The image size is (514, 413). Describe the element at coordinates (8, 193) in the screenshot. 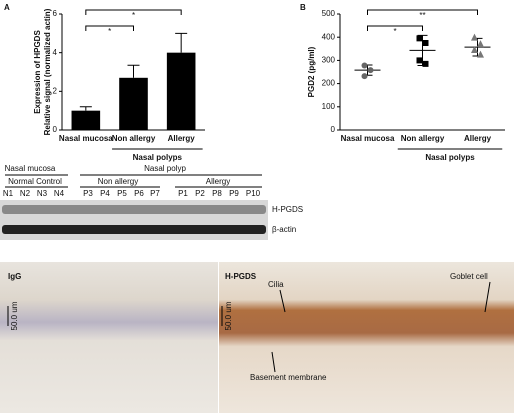

I see `lane-label: N1` at that location.